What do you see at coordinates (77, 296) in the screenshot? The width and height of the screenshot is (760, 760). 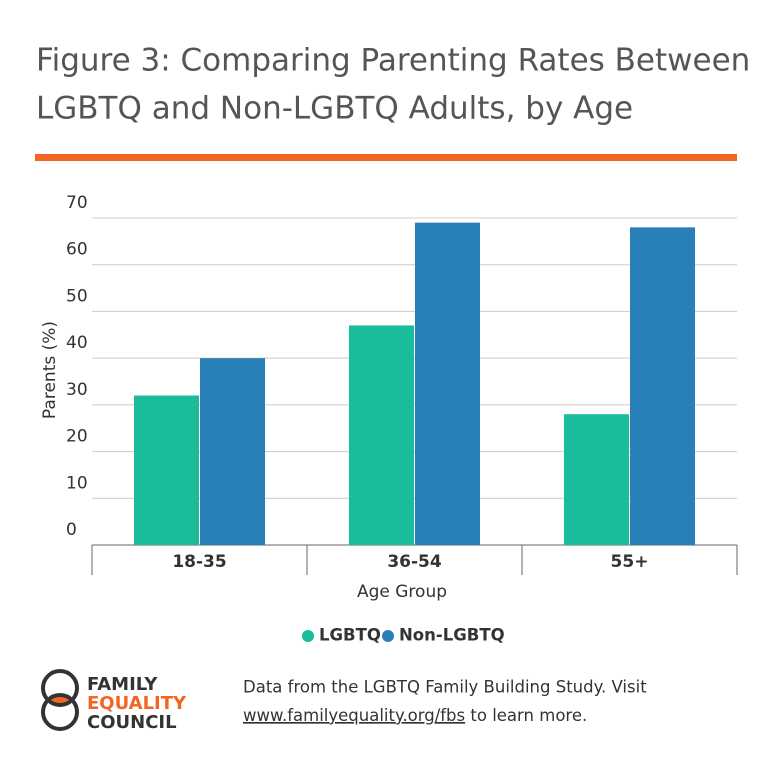 I see `y-tick-label: 50` at bounding box center [77, 296].